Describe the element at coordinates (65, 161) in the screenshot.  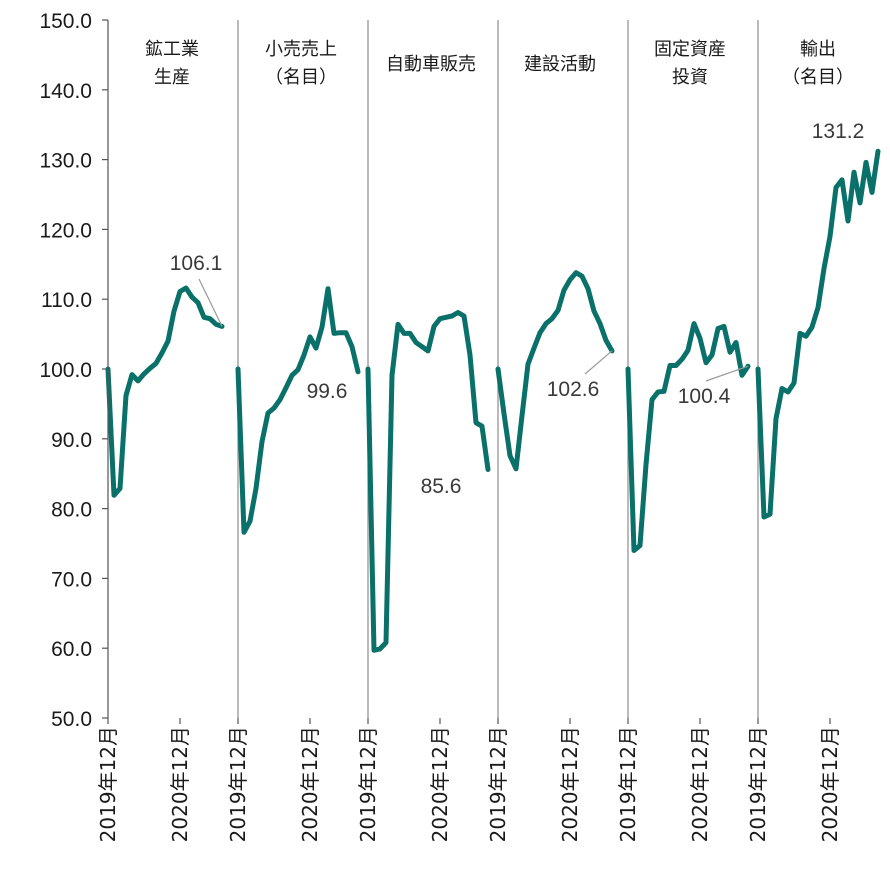
I see `y-tick-label: 130.0` at that location.